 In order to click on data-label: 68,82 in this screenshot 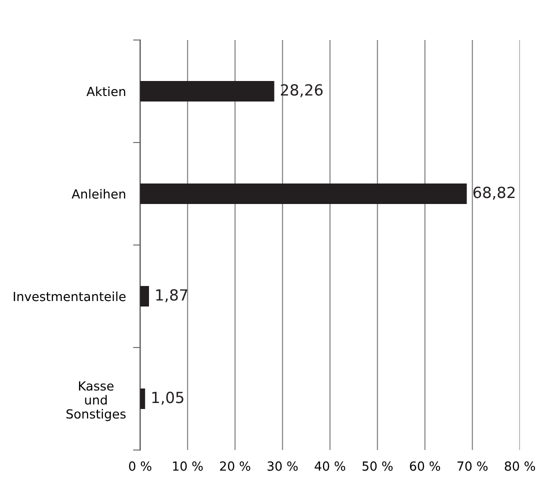, I will do `click(494, 193)`.